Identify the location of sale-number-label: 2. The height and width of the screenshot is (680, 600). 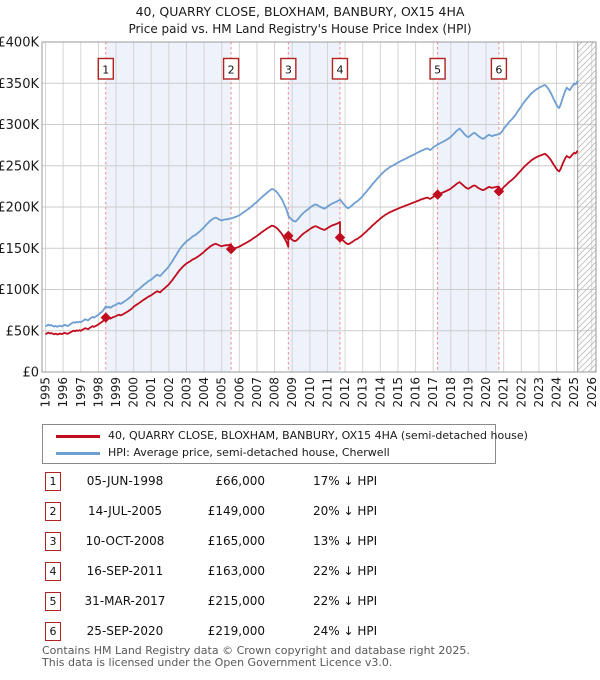
(231, 70).